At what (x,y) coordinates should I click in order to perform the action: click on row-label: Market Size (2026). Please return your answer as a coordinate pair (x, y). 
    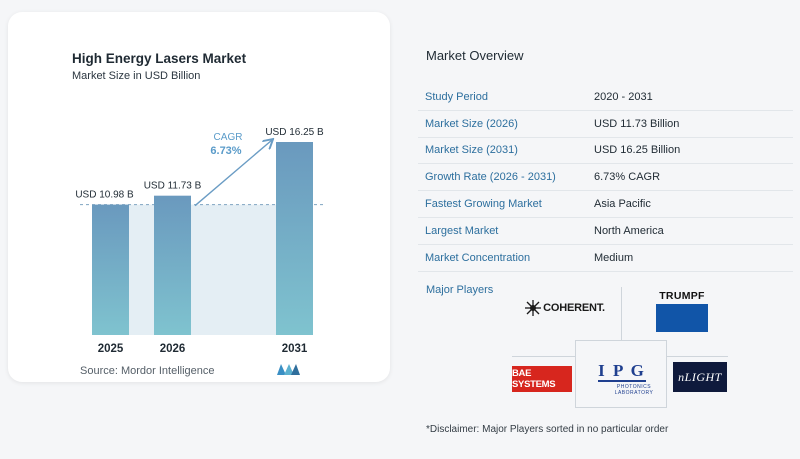
    Looking at the image, I should click on (471, 123).